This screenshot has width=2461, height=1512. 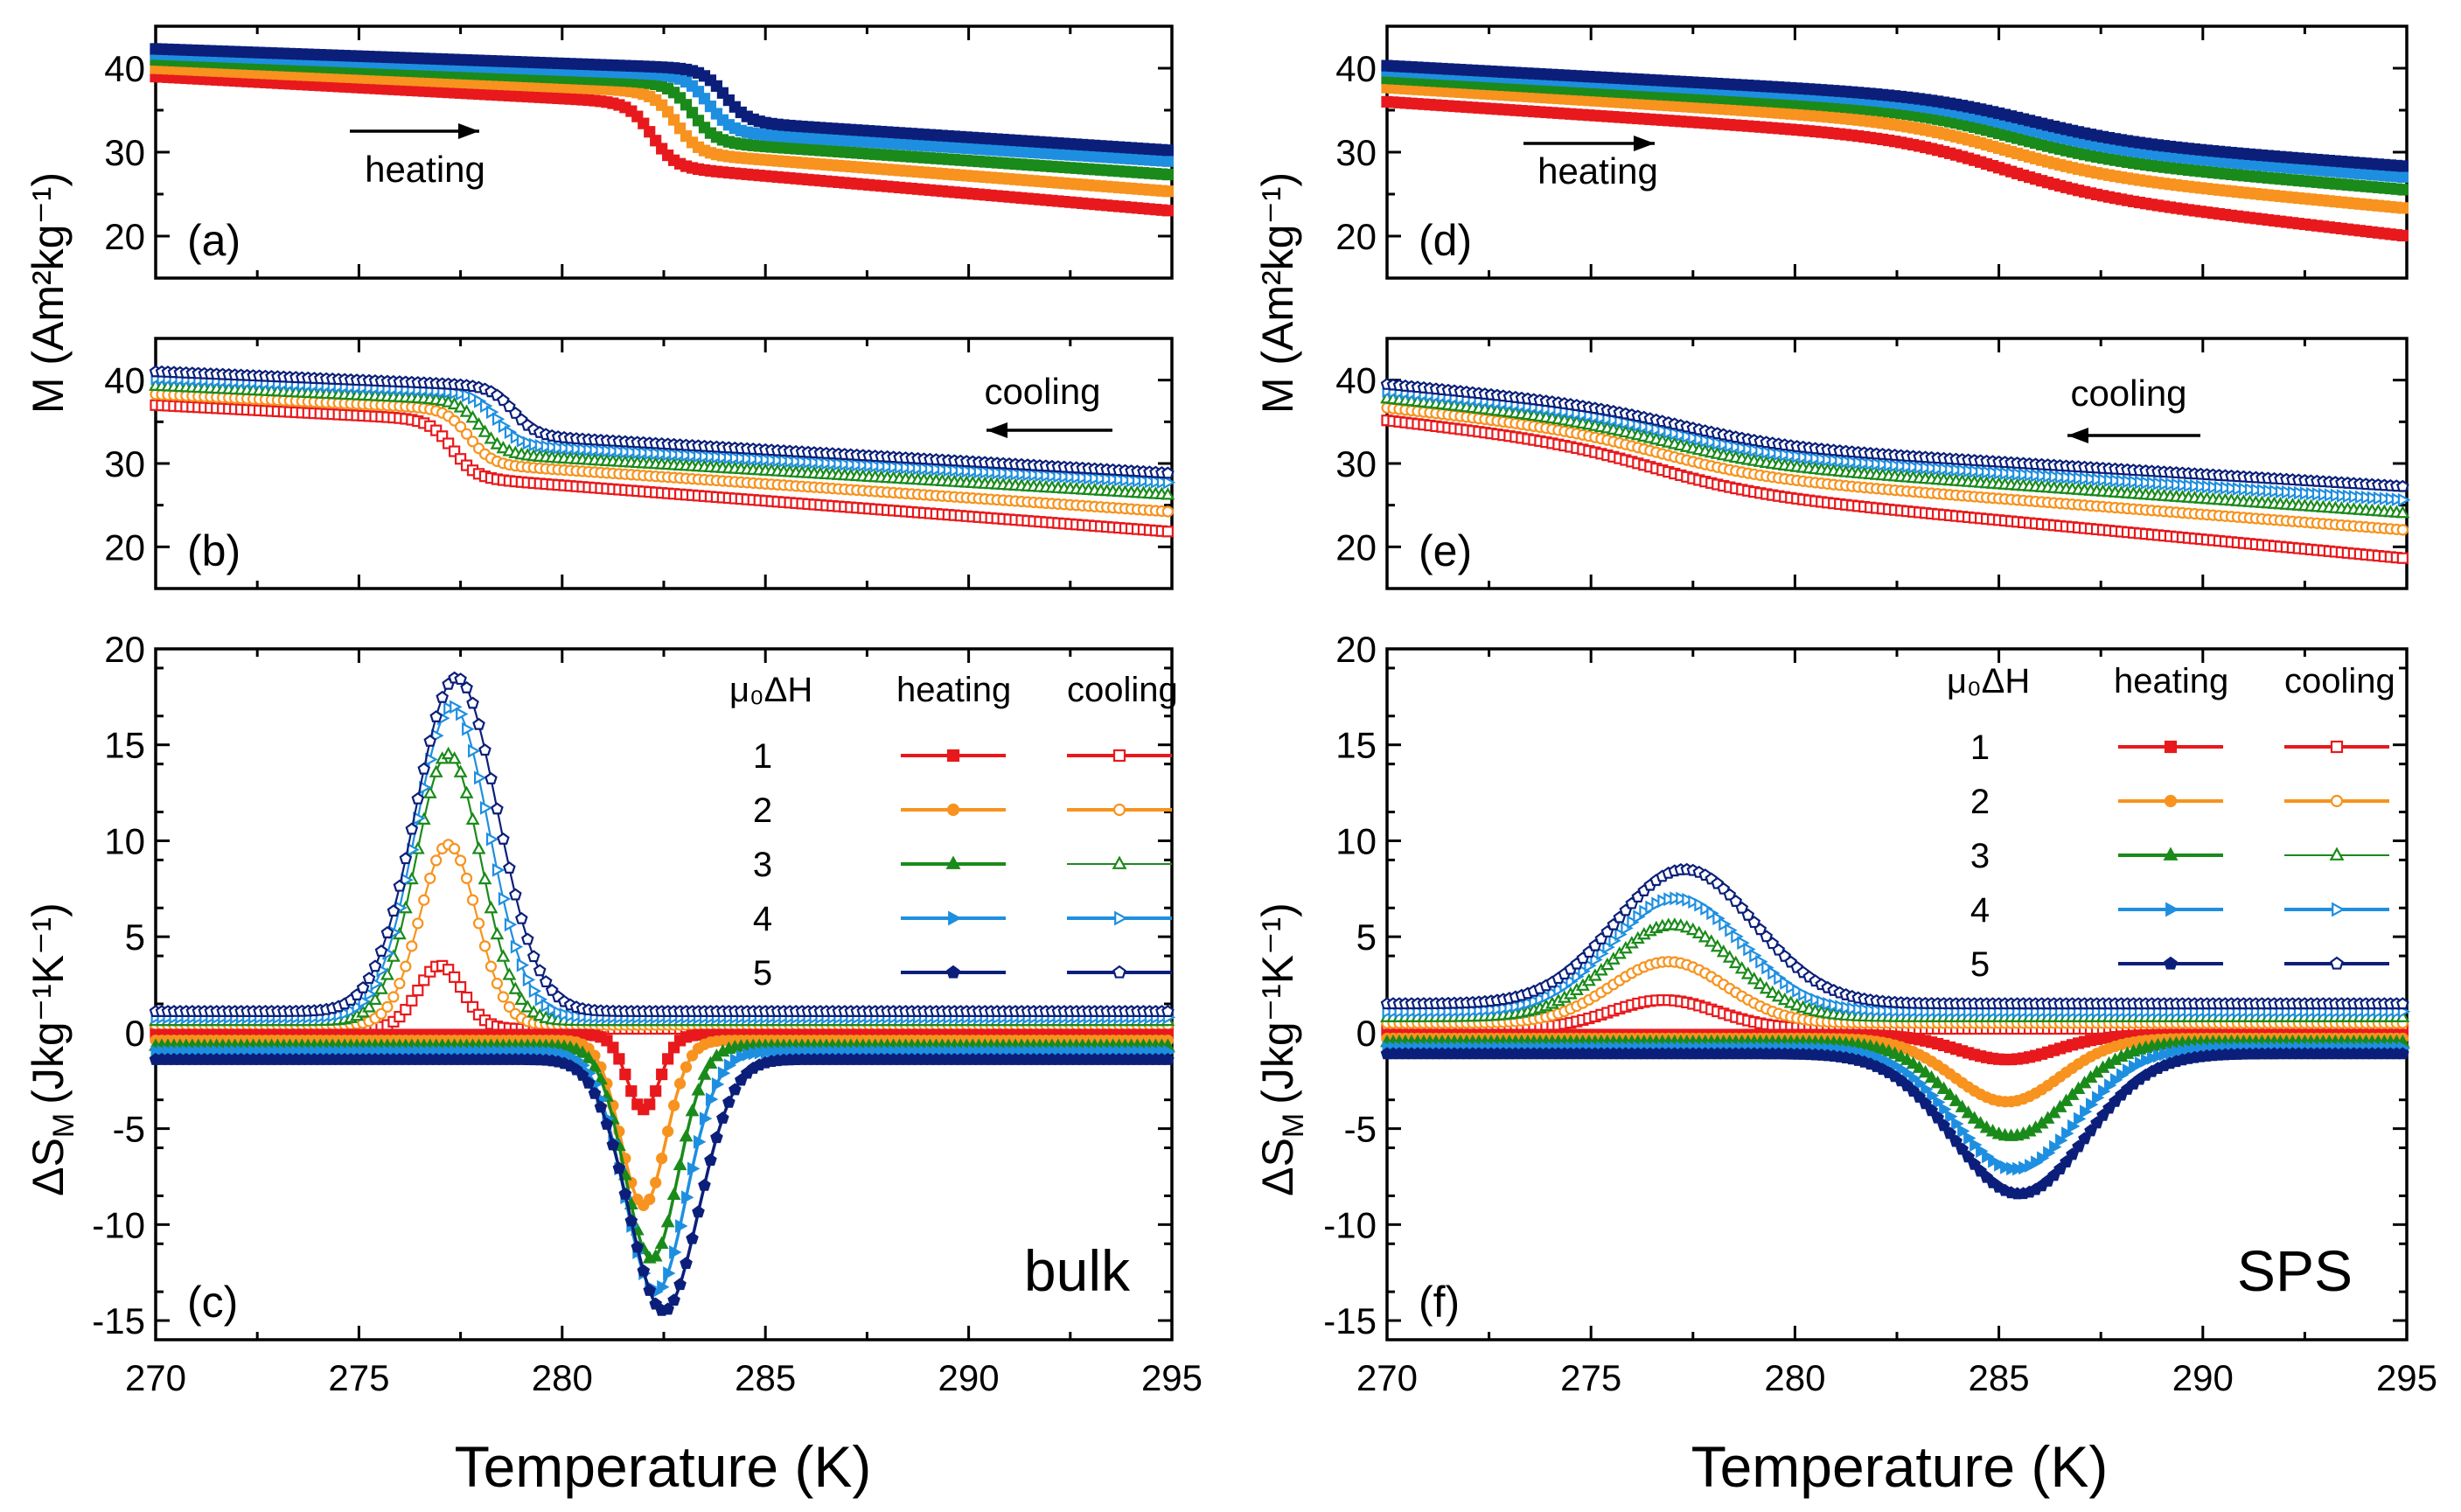 I want to click on y-tick-label: -15, so click(x=119, y=1321).